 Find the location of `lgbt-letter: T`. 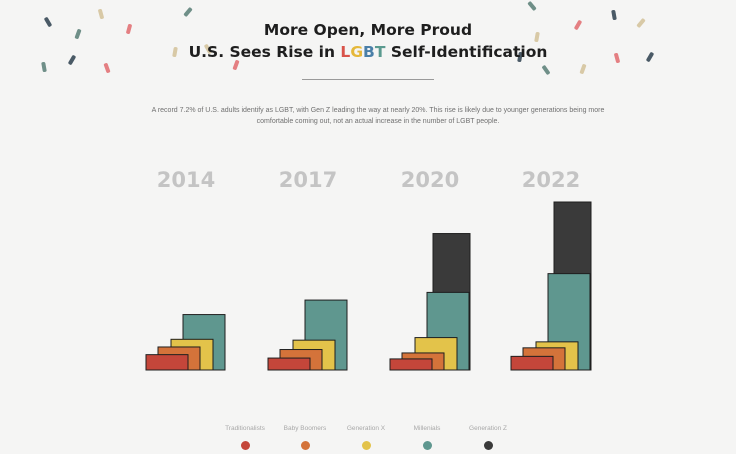

lgbt-letter: T is located at coordinates (380, 52).